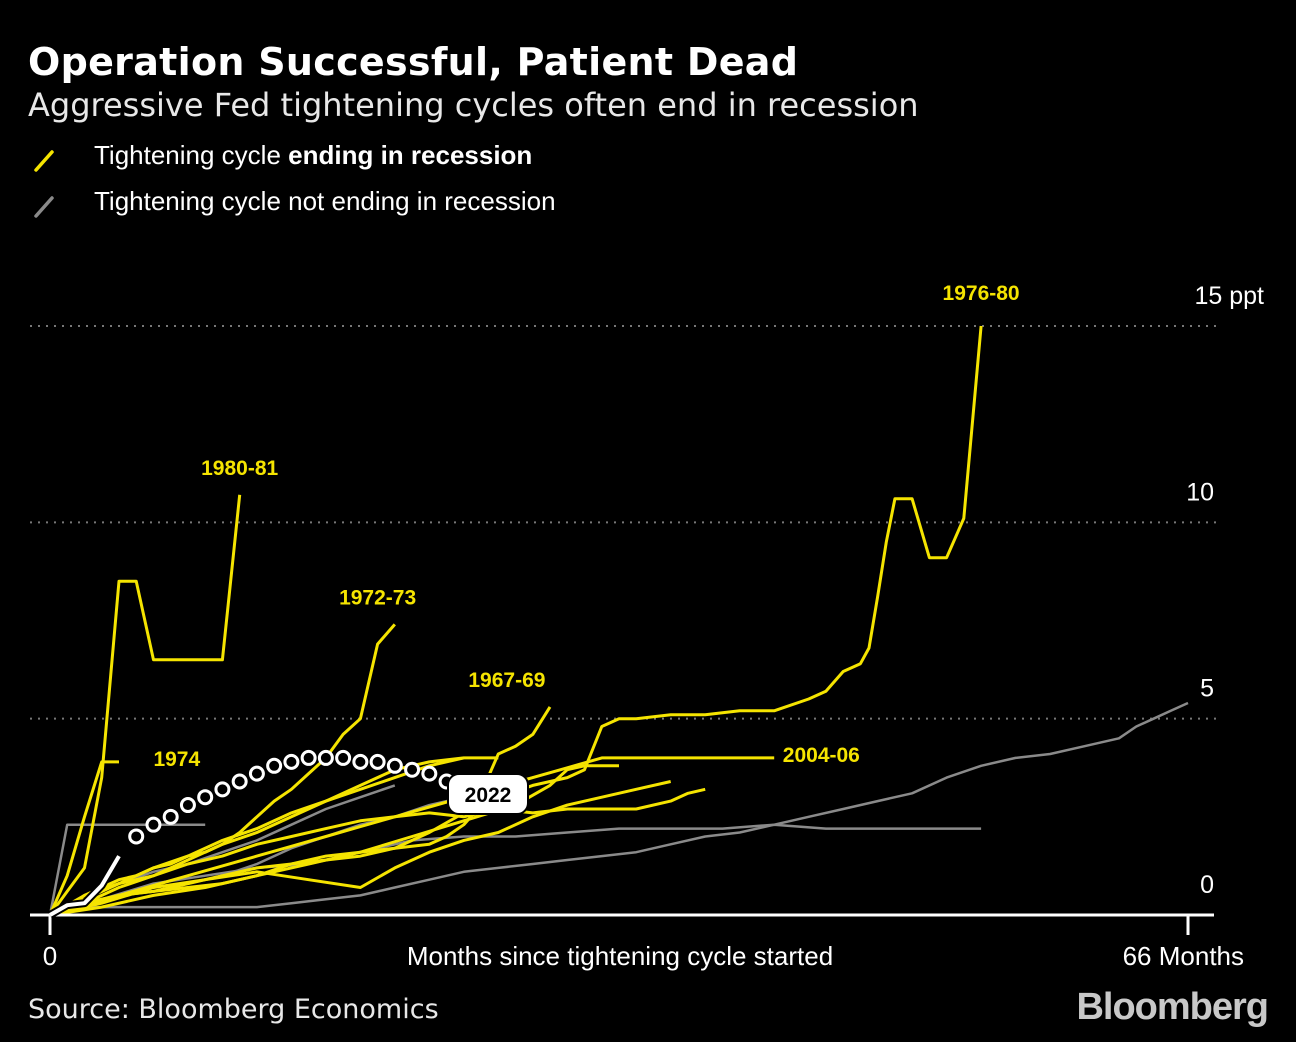 Image resolution: width=1296 pixels, height=1042 pixels. Describe the element at coordinates (191, 155) in the screenshot. I see `legend-label-recession-prefix: Tightening cycle` at that location.